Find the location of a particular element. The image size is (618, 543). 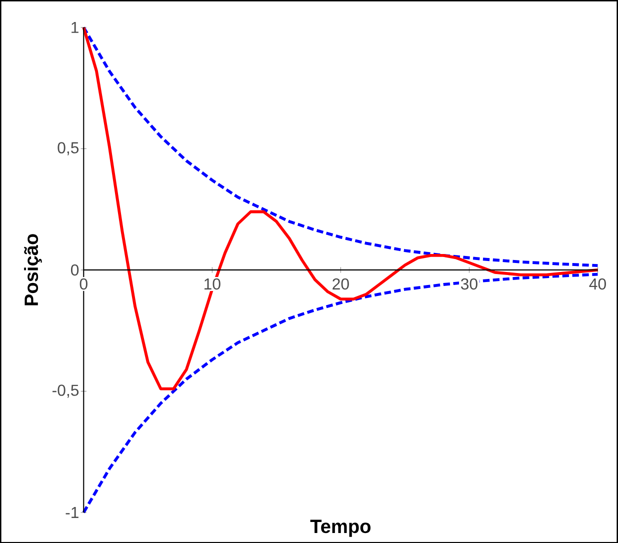

y-tick-label: 0 is located at coordinates (75, 270).